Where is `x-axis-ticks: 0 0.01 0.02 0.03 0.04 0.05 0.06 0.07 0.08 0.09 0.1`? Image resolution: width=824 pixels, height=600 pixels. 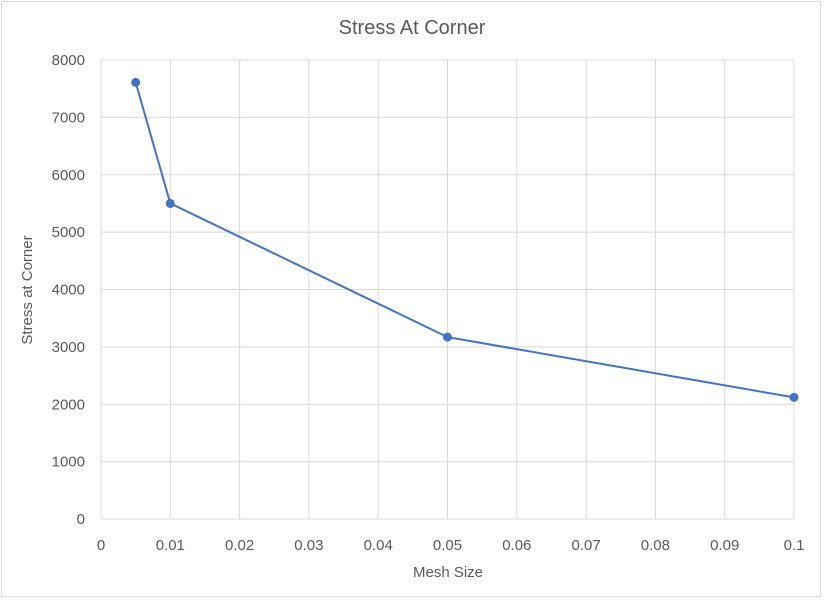 x-axis-ticks: 0 0.01 0.02 0.03 0.04 0.05 0.06 0.07 0.08 0.09 0.1 is located at coordinates (451, 545).